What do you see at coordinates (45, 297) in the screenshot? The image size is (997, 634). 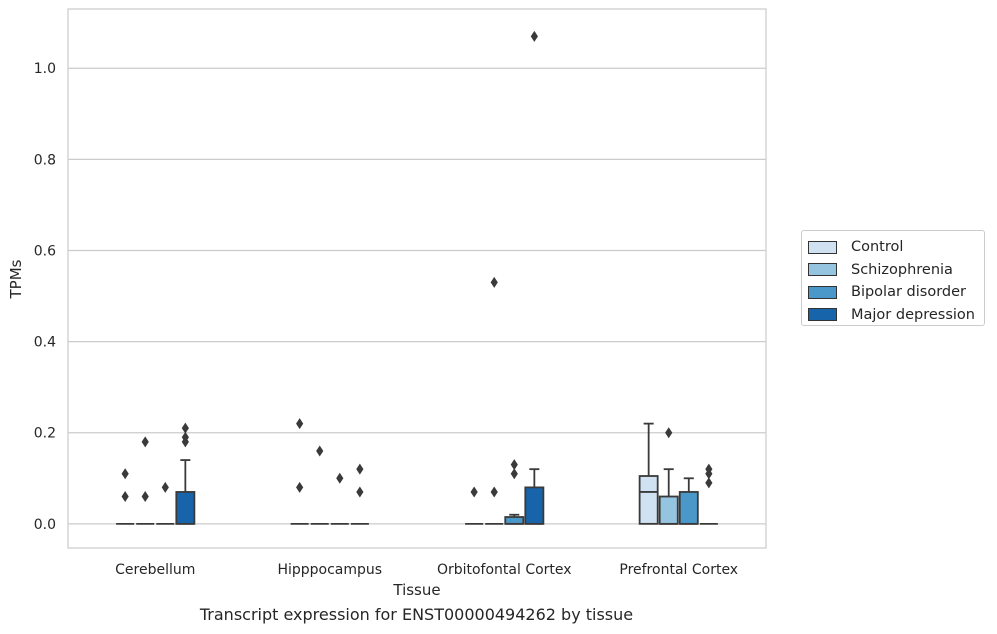 I see `y-tick-labels: 0.0 0.2 0.4 0.6 0.8 1.0` at bounding box center [45, 297].